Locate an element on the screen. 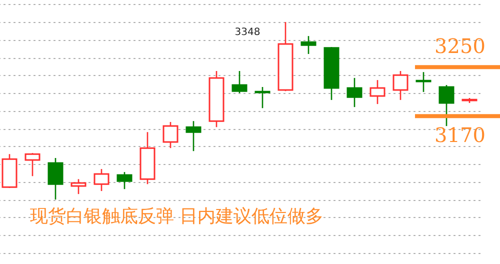  annotation: 3170 is located at coordinates (460, 135).